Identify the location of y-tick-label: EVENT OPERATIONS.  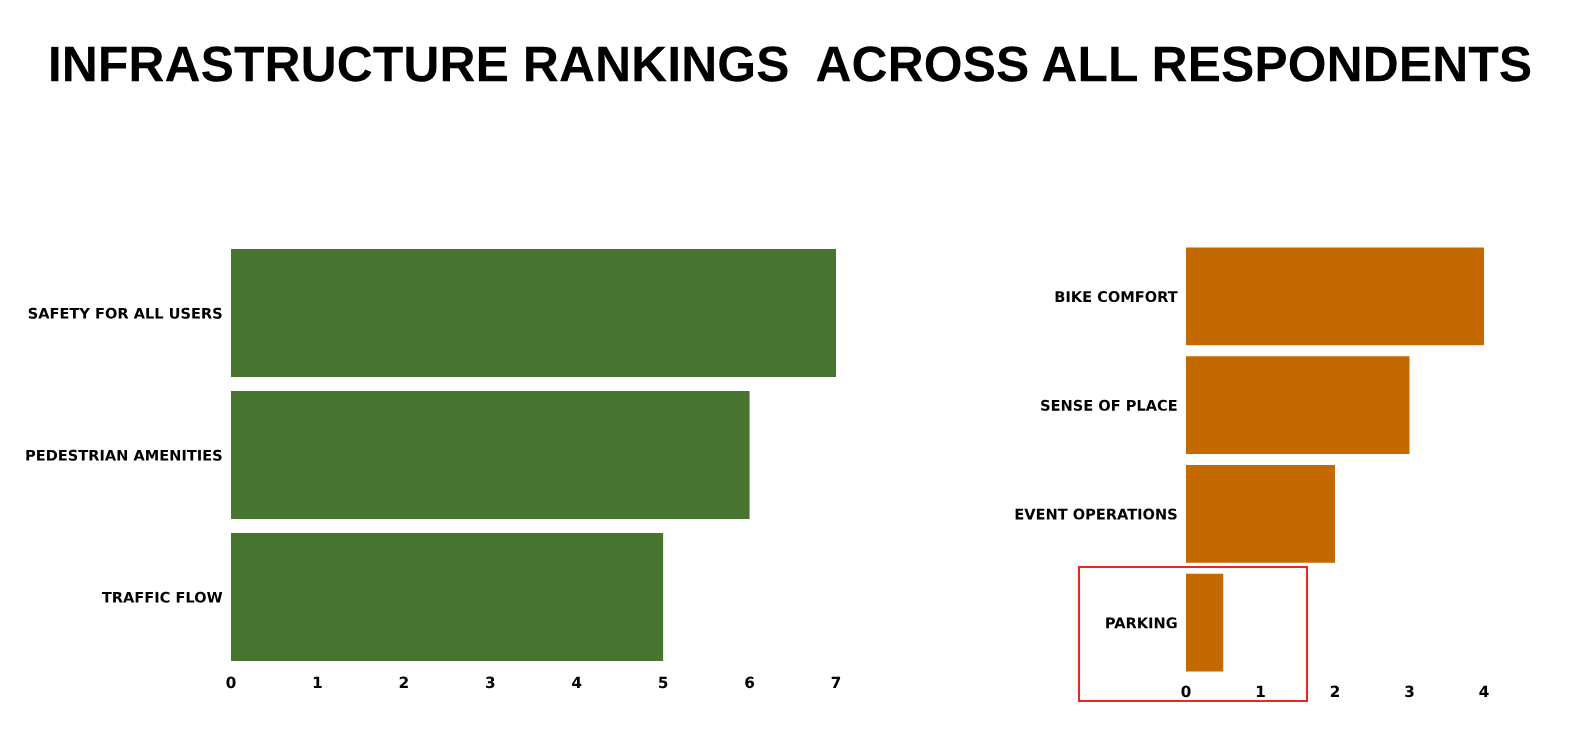
(1096, 514).